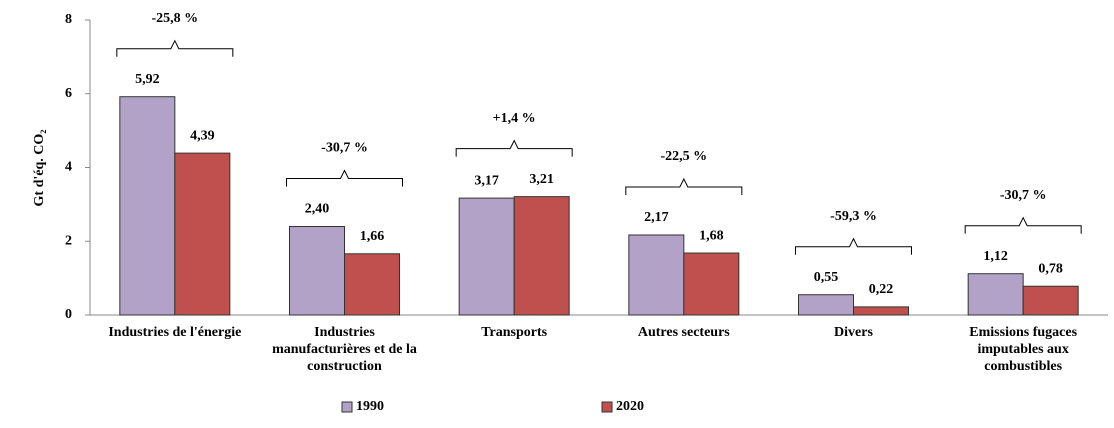  I want to click on legend-label: 2020, so click(630, 406).